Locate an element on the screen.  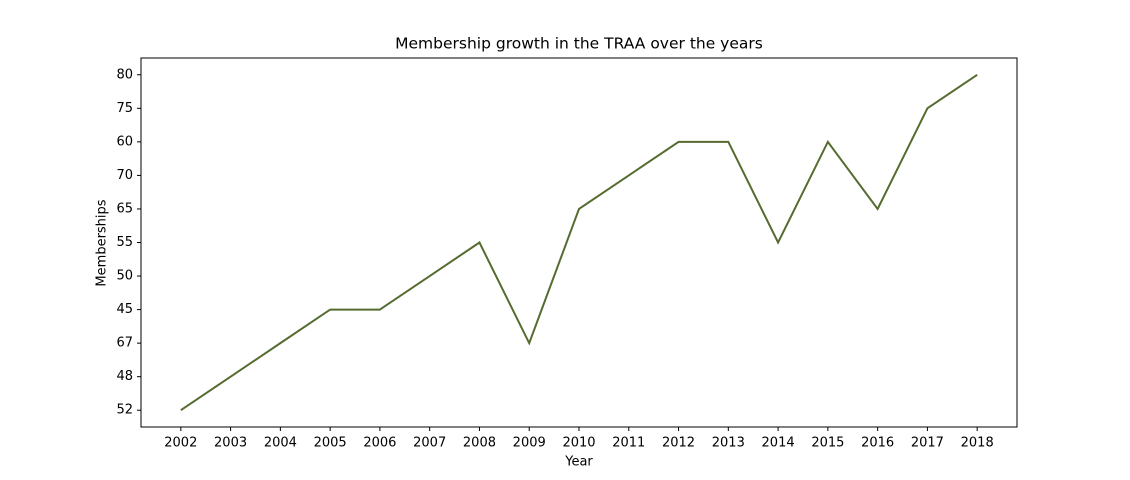
y-tick-label: 70 is located at coordinates (124, 175).